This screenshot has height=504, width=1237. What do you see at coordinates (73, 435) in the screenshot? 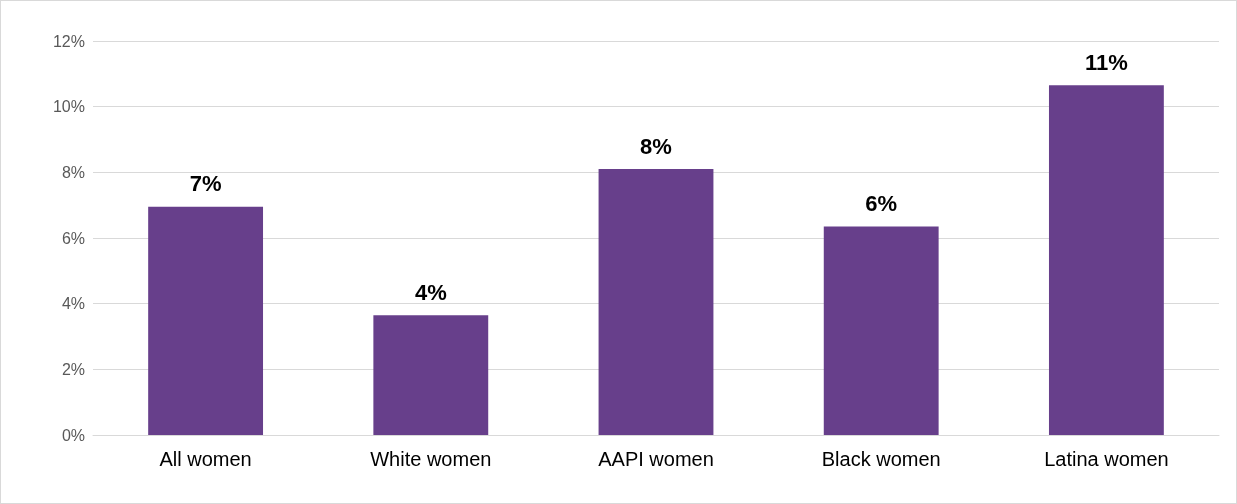
I see `y-tick-label: 0%` at bounding box center [73, 435].